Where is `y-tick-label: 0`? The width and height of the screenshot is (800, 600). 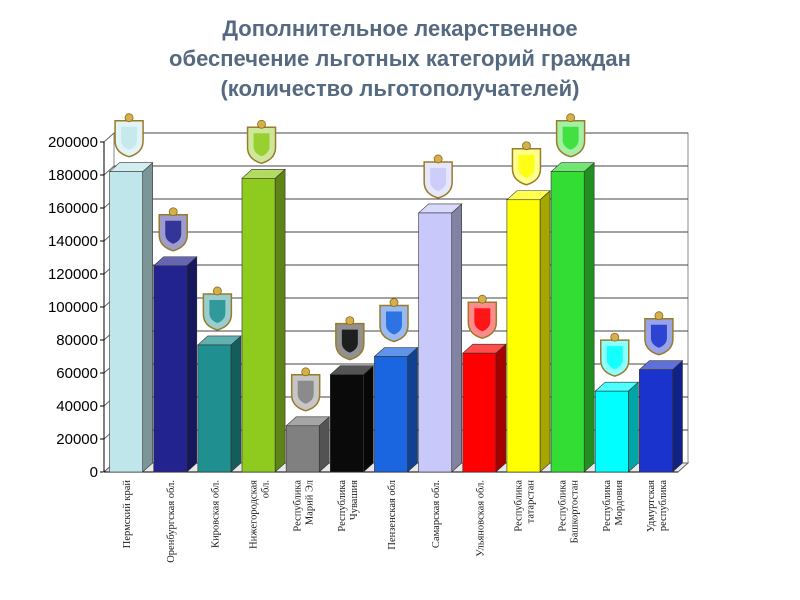 y-tick-label: 0 is located at coordinates (94, 472).